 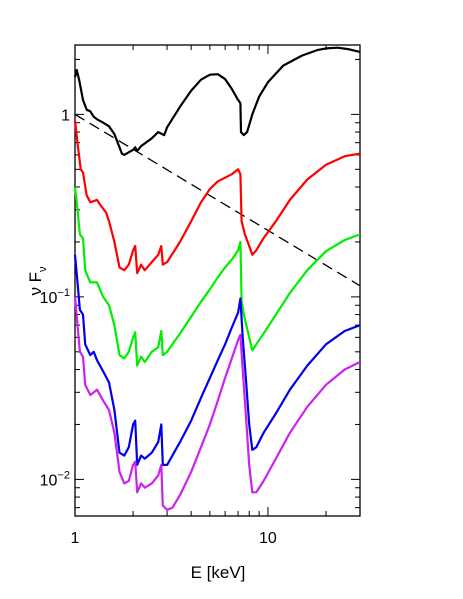 I want to click on y-tick-label-base: 1, so click(x=65, y=115).